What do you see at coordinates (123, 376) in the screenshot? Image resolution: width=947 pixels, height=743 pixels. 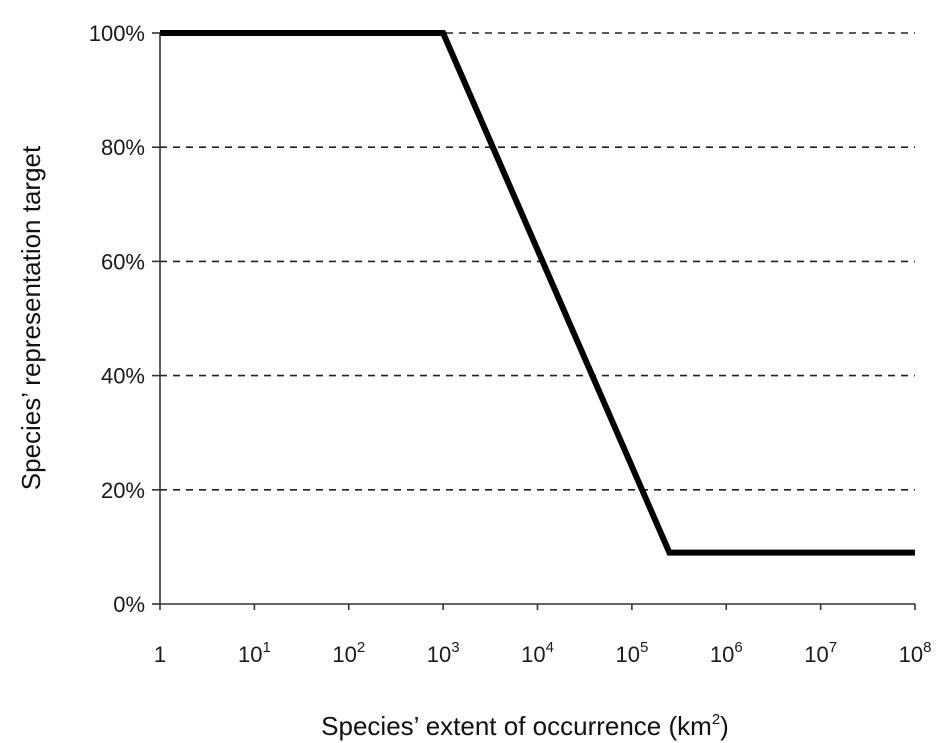 I see `y-tick-label: 40%` at bounding box center [123, 376].